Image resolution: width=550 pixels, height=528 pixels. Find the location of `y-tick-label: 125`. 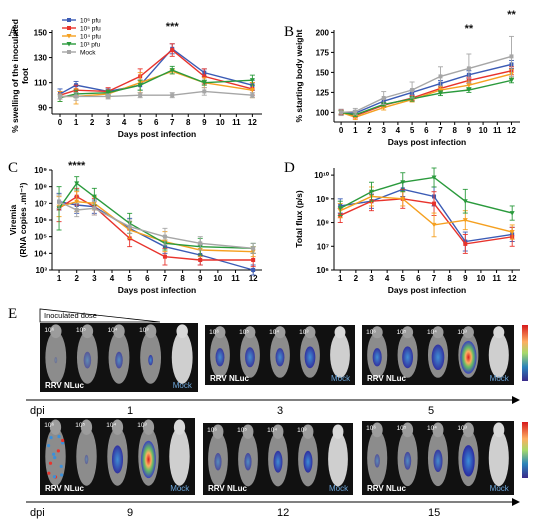

y-tick-label: 125 is located at coordinates (323, 92).